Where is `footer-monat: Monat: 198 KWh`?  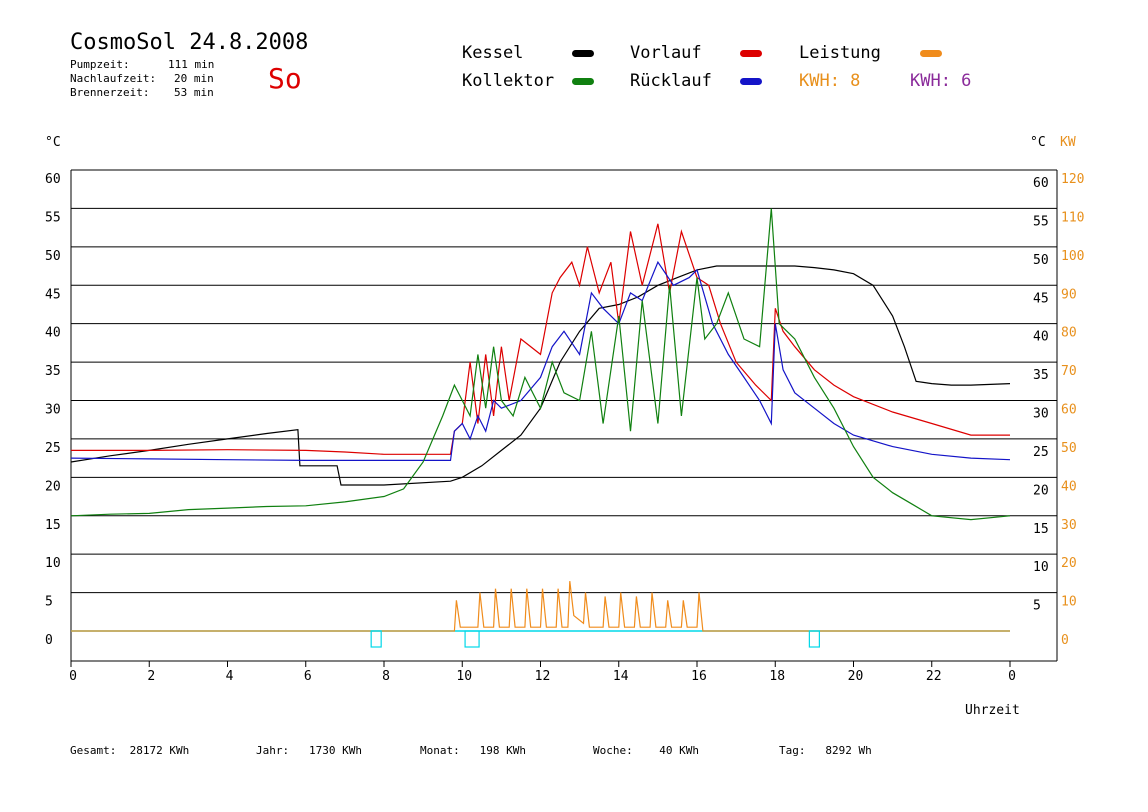
footer-monat: Monat: 198 KWh is located at coordinates (473, 750).